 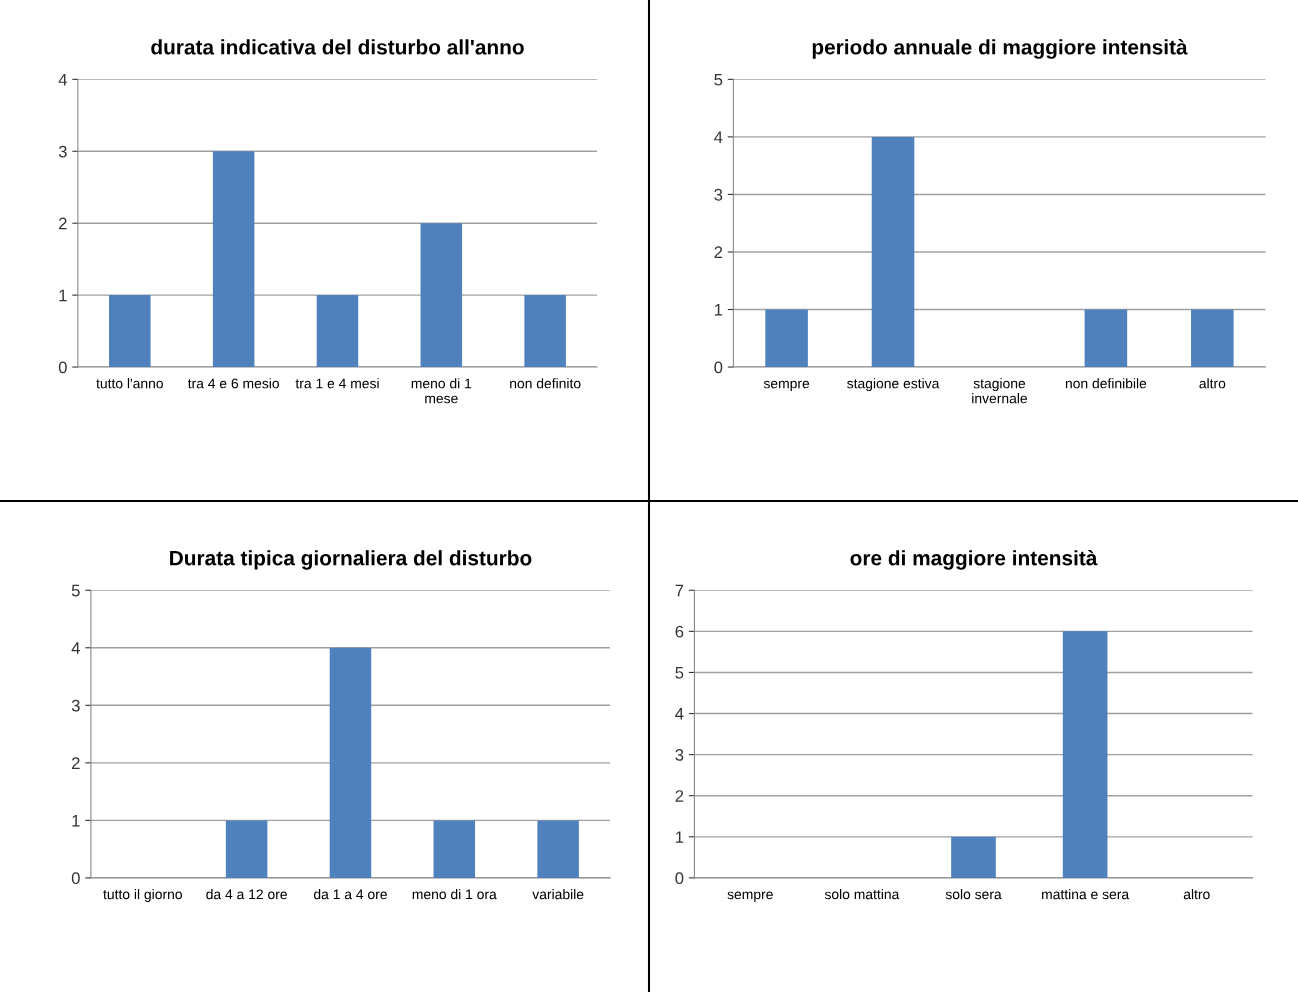 I want to click on x-tick-label: stagione invernale, so click(x=1000, y=391).